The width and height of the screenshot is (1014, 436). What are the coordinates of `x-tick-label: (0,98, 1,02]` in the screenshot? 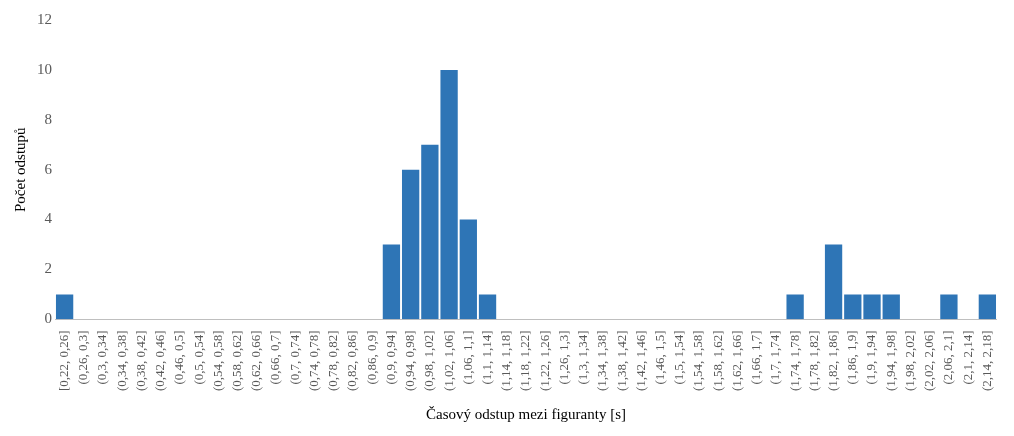 It's located at (429, 361).